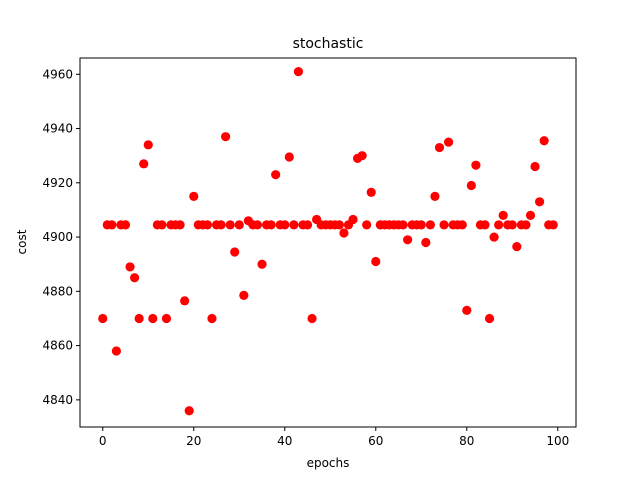 The height and width of the screenshot is (480, 640). I want to click on y-tick-label: 4860, so click(57, 346).